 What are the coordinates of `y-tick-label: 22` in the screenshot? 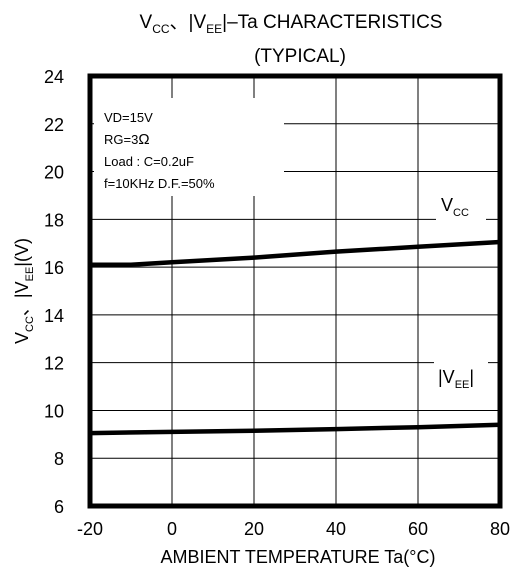 It's located at (54, 125).